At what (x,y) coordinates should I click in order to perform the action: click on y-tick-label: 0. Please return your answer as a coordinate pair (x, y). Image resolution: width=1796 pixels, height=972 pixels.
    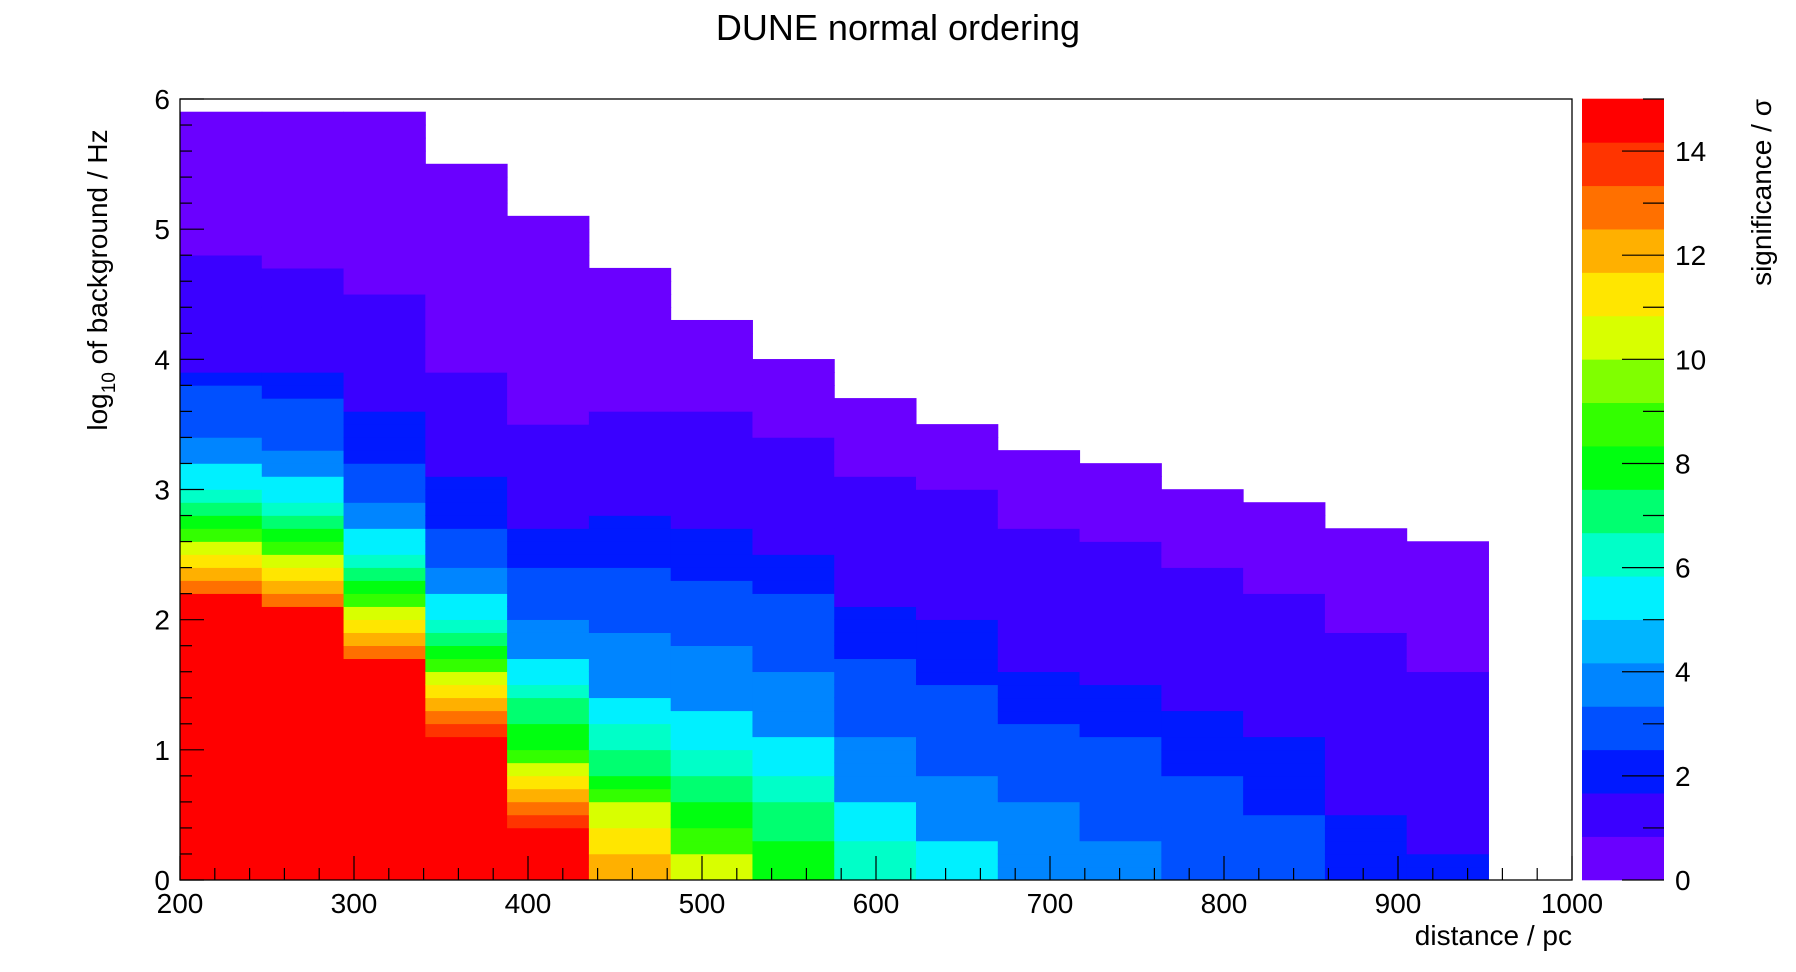
    Looking at the image, I should click on (162, 880).